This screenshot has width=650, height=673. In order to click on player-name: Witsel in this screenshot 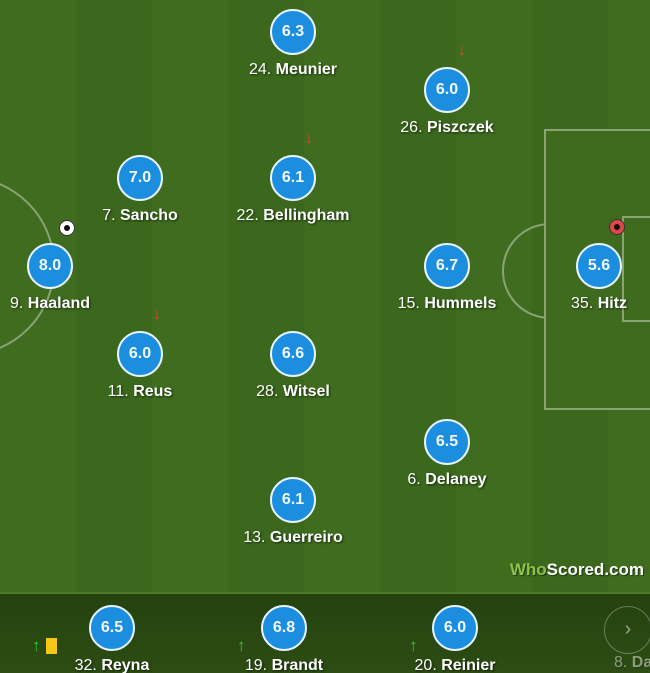, I will do `click(306, 391)`.